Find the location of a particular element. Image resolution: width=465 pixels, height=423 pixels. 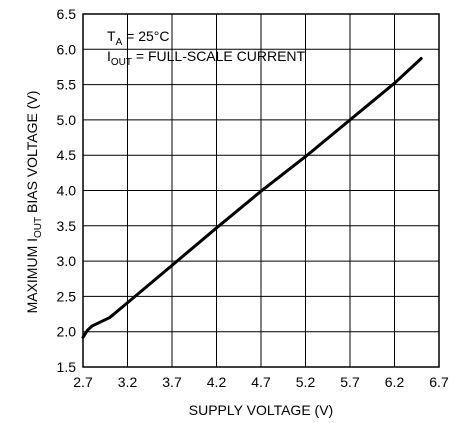

y-tick-label: 3.0 is located at coordinates (67, 261).